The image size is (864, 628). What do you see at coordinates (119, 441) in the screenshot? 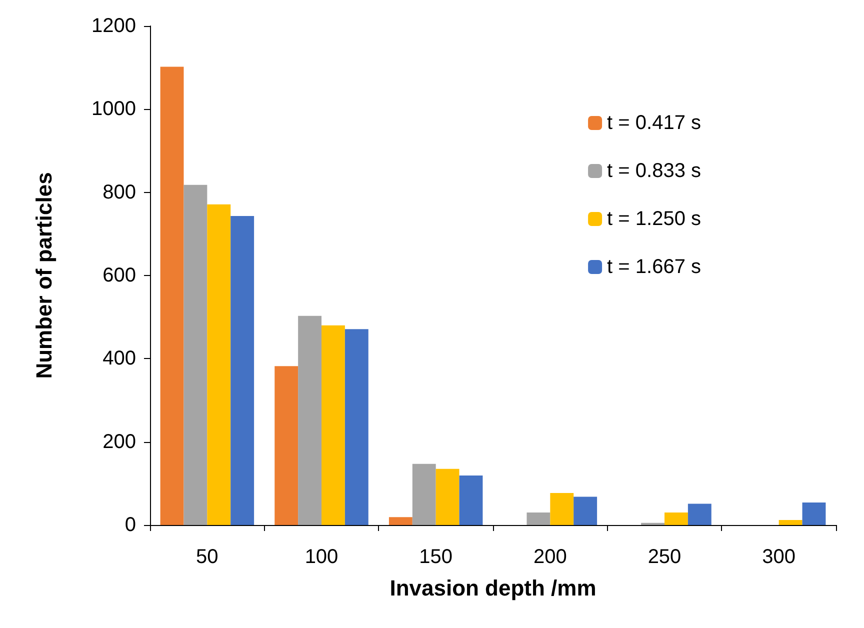
I see `y-tick-label: 200` at bounding box center [119, 441].